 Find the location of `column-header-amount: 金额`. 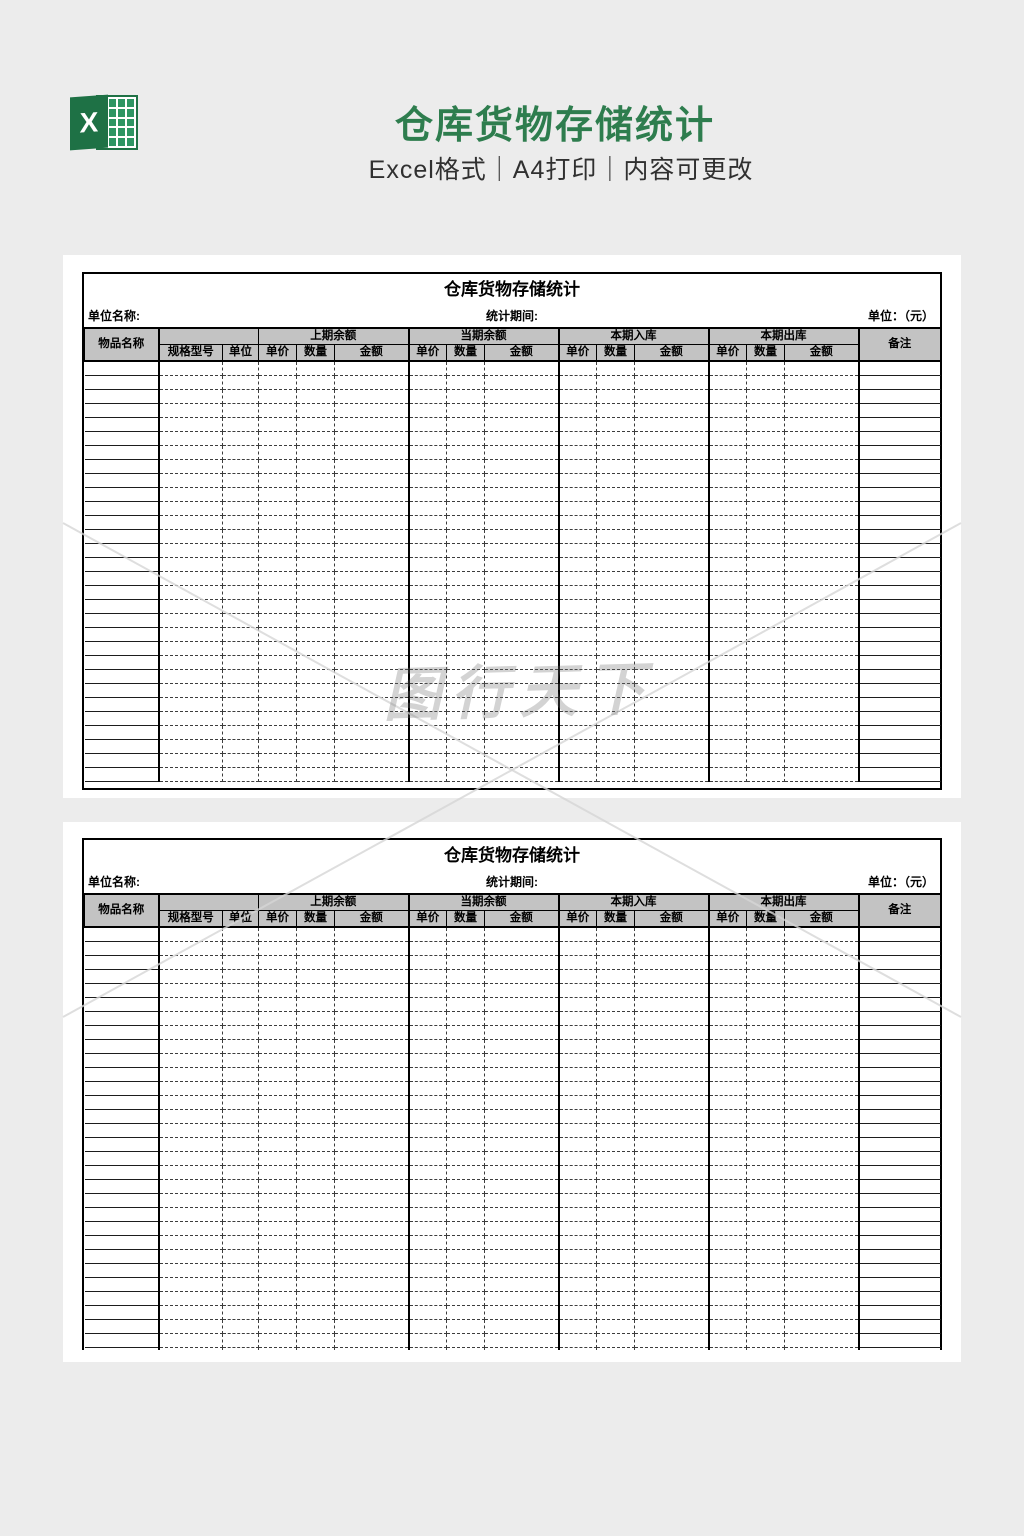

column-header-amount: 金额 is located at coordinates (672, 919).